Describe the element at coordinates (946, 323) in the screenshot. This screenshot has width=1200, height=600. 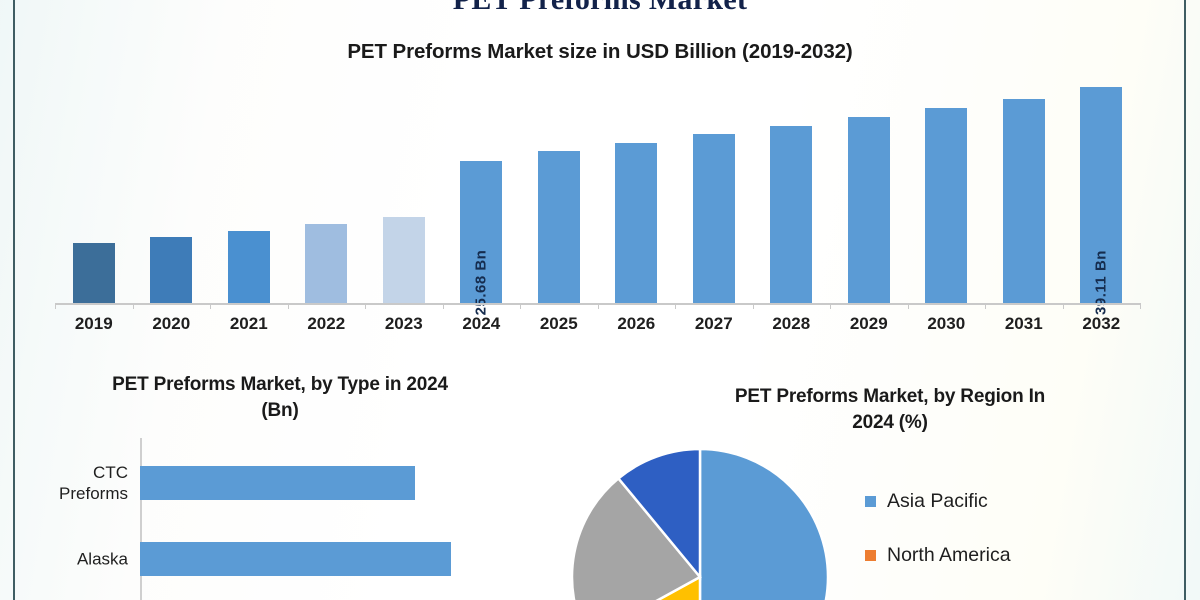
I see `x-axis-label-2030: 2030` at that location.